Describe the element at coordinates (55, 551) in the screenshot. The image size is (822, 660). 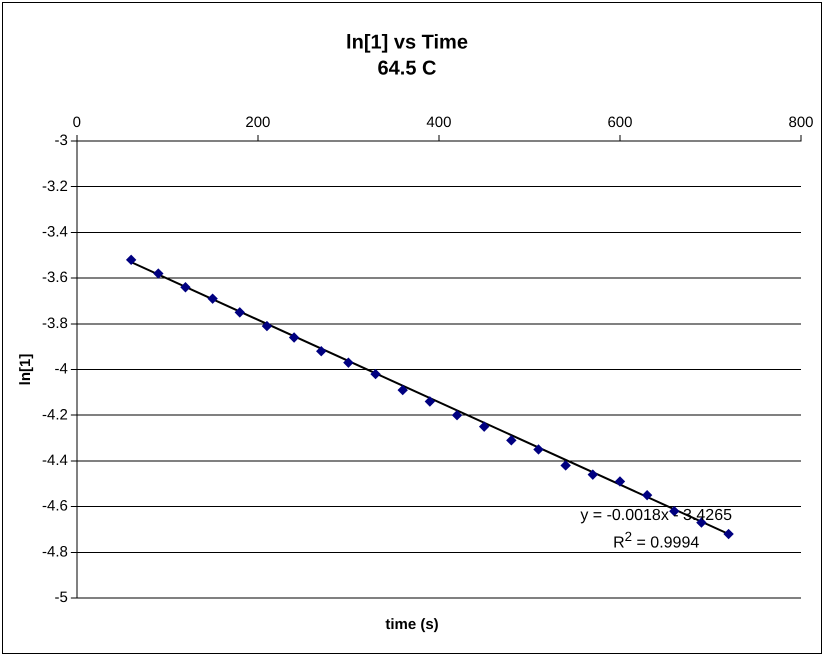
I see `y-tick-label: -4.8` at that location.